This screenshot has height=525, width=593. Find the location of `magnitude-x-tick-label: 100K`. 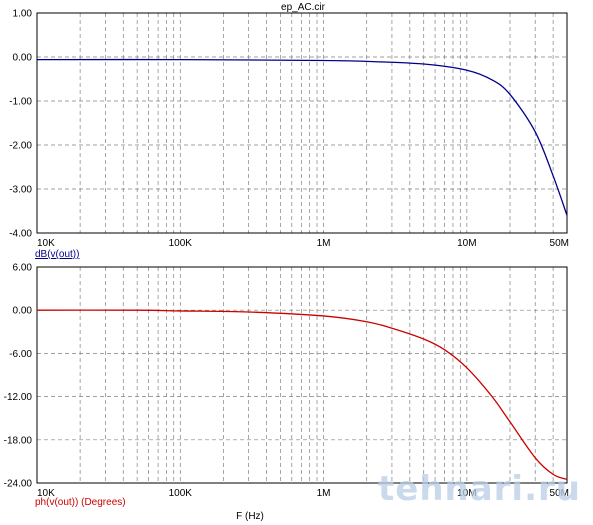

magnitude-x-tick-label: 100K is located at coordinates (181, 243).